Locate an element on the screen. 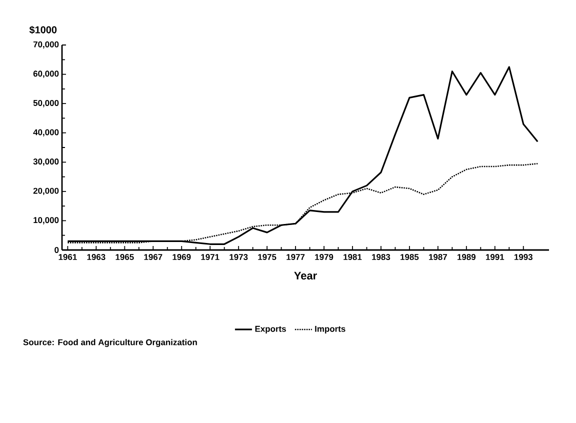 The width and height of the screenshot is (576, 423). x-tick-label: 1981 is located at coordinates (353, 257).